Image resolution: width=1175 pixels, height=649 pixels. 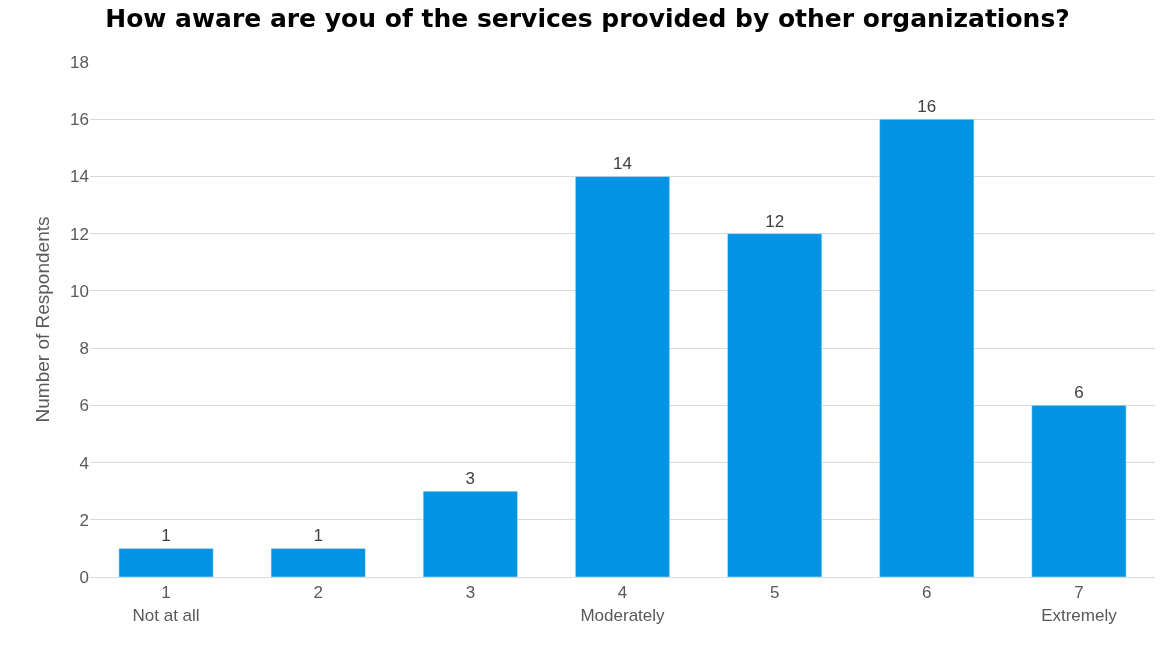 What do you see at coordinates (774, 593) in the screenshot?
I see `x-tick-label: 5` at bounding box center [774, 593].